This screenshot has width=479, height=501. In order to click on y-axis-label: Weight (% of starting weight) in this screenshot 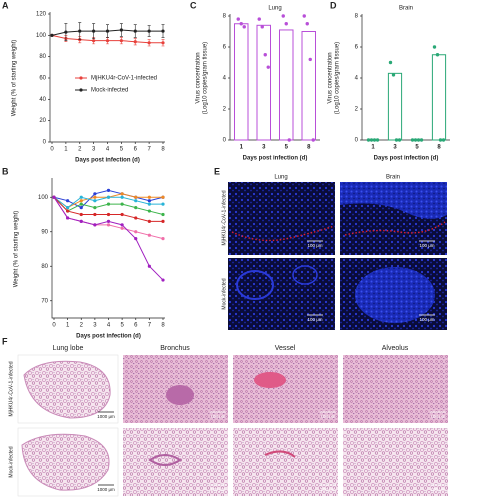, I will do `click(17, 249)`.